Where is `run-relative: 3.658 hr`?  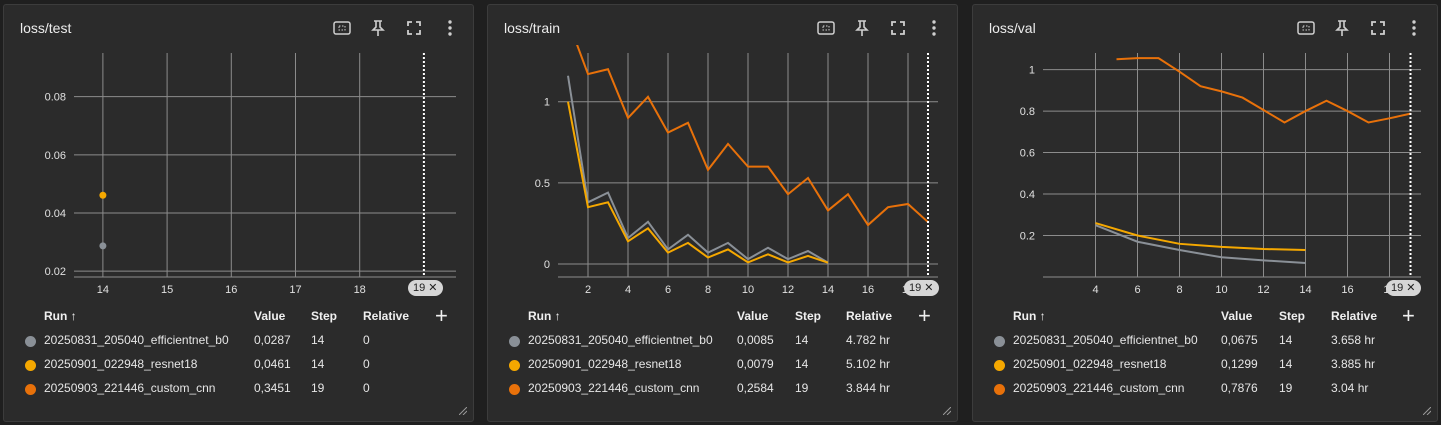 run-relative: 3.658 hr is located at coordinates (1353, 340).